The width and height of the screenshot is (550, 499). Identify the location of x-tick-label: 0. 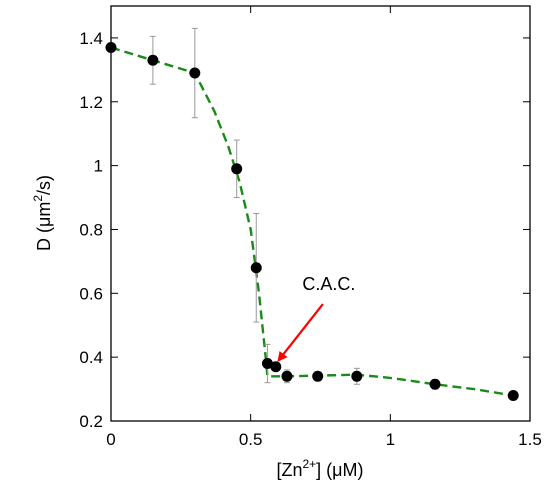
(110, 439).